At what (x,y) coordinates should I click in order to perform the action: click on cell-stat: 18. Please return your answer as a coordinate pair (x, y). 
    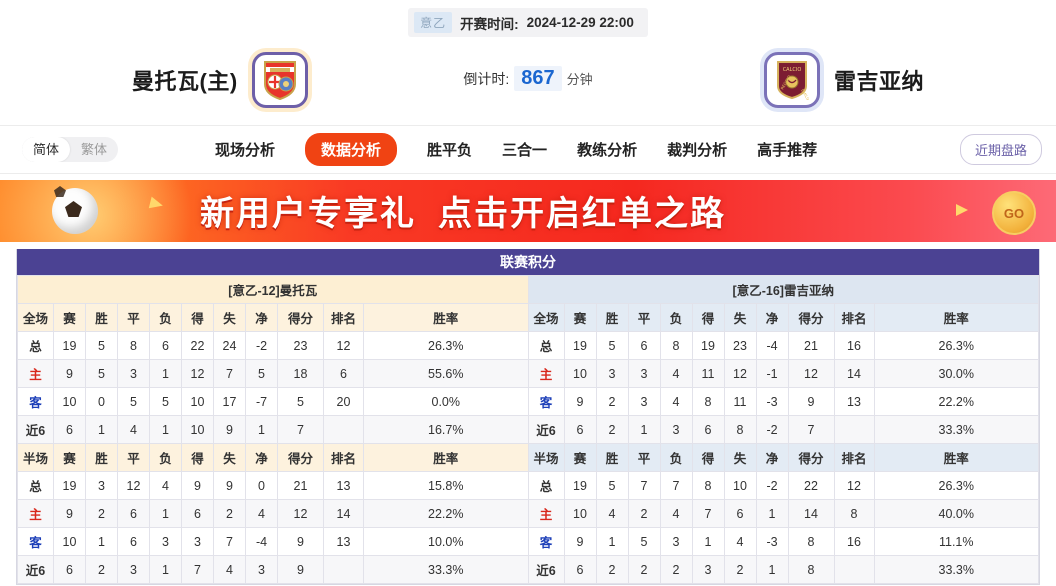
    Looking at the image, I should click on (300, 373).